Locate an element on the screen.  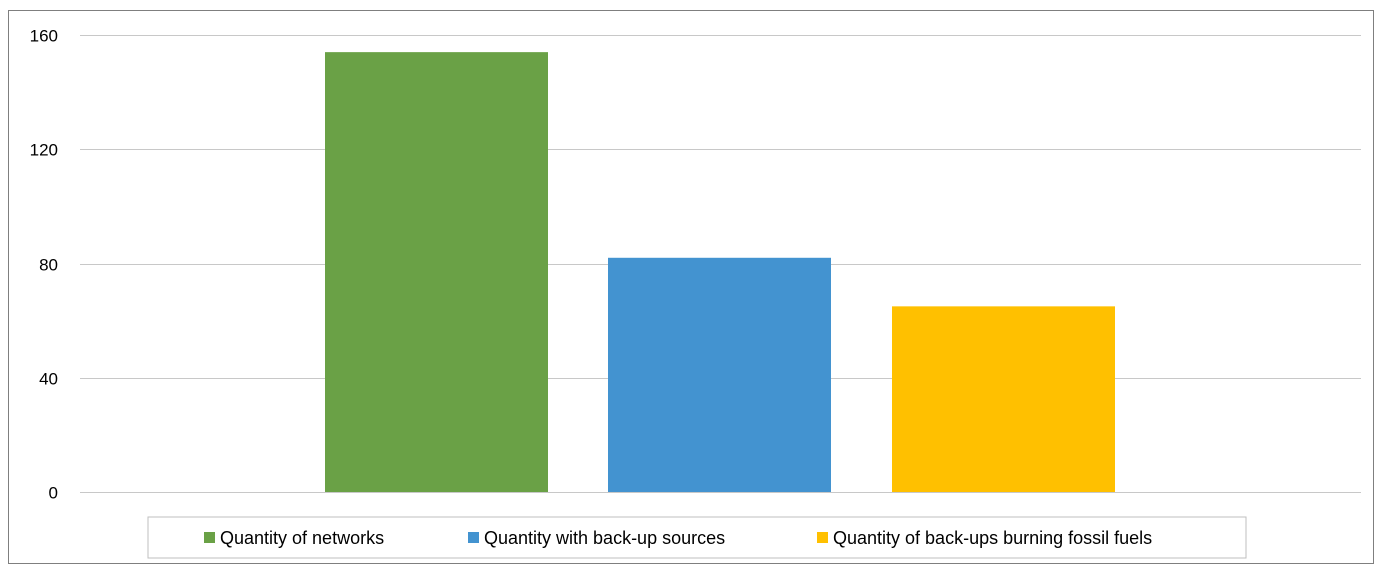
y-tick-label: 80 is located at coordinates (48, 265).